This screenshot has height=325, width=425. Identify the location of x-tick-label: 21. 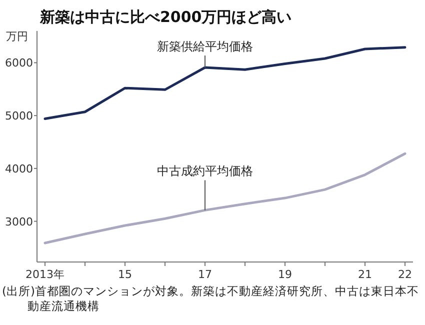
(365, 274).